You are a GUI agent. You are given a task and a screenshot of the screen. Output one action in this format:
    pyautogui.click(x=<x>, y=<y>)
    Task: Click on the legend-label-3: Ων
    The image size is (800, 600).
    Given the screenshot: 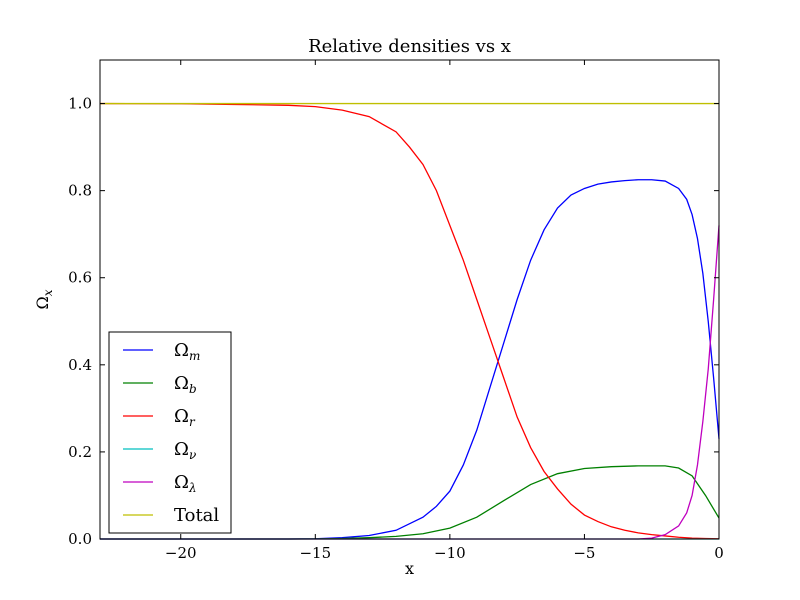 What is the action you would take?
    pyautogui.click(x=185, y=450)
    